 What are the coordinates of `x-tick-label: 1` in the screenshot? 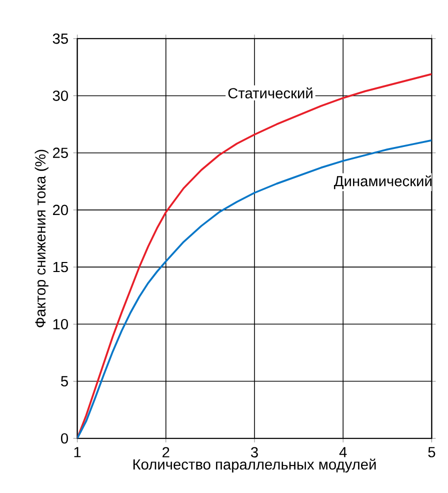 It's located at (77, 452).